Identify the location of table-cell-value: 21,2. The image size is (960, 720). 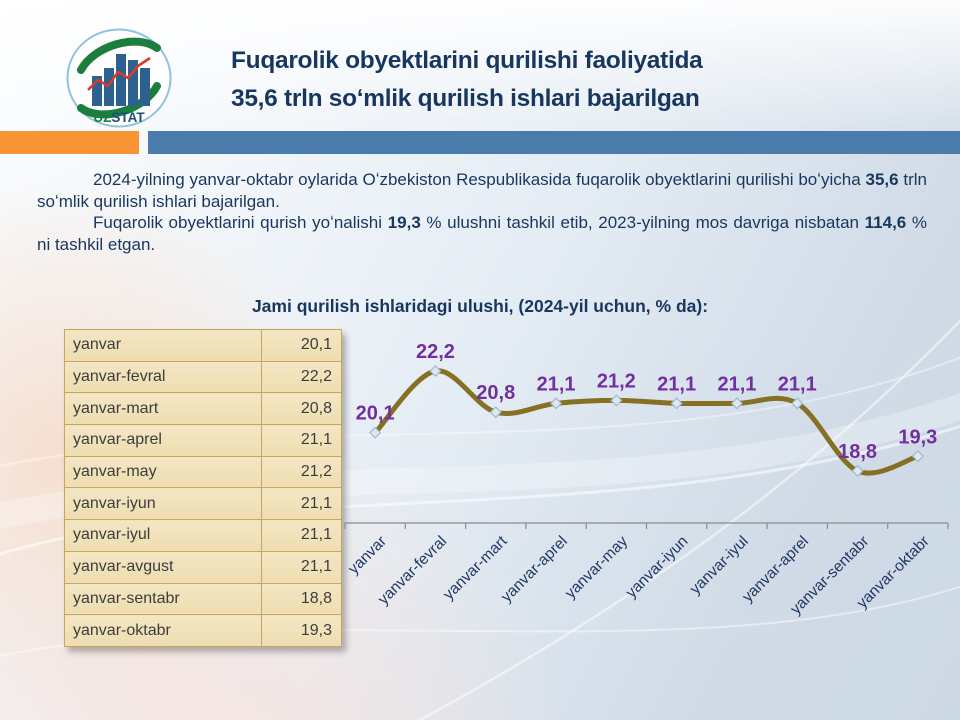
(301, 472).